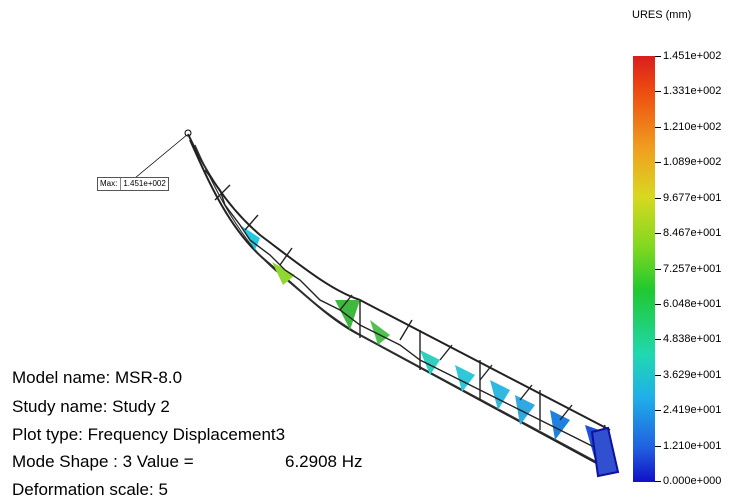 The image size is (744, 500). Describe the element at coordinates (143, 184) in the screenshot. I see `max-label-value: 1.451e+002` at that location.